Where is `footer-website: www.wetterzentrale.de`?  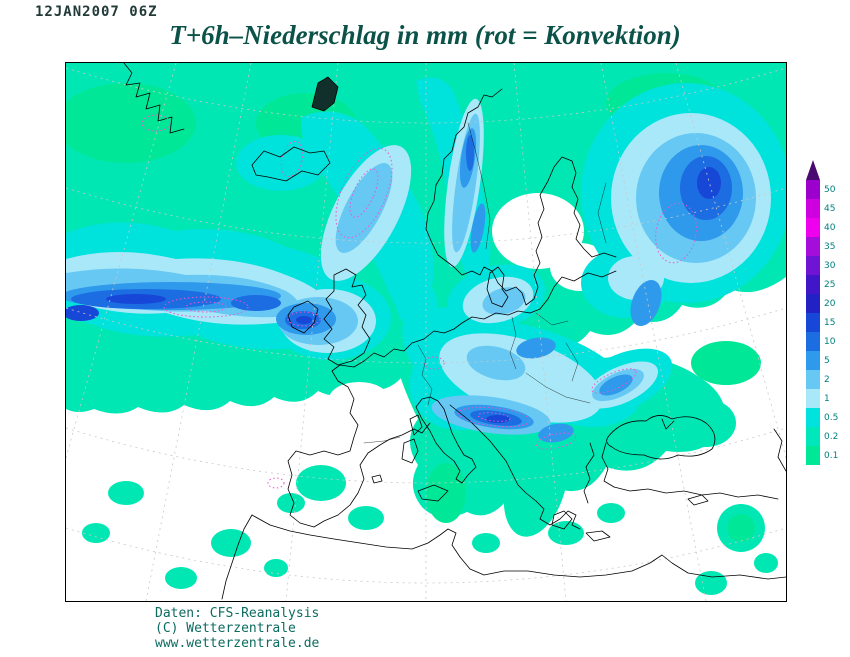 footer-website: www.wetterzentrale.de is located at coordinates (237, 643).